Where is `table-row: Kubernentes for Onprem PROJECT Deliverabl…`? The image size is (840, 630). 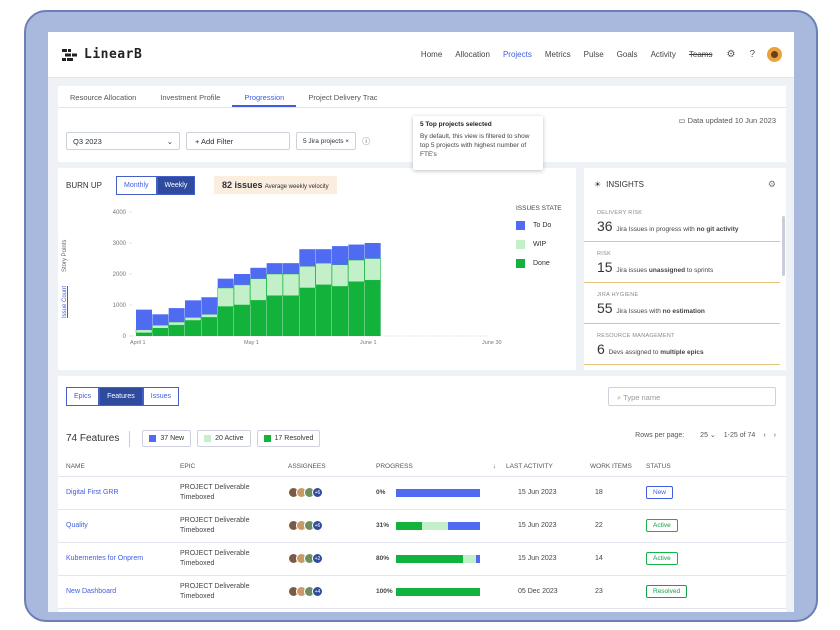 table-row: Kubernentes for Onprem PROJECT Deliverabl… is located at coordinates (422, 559).